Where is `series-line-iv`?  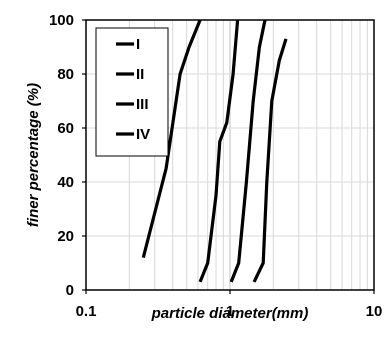
series-line-iv is located at coordinates (270, 160).